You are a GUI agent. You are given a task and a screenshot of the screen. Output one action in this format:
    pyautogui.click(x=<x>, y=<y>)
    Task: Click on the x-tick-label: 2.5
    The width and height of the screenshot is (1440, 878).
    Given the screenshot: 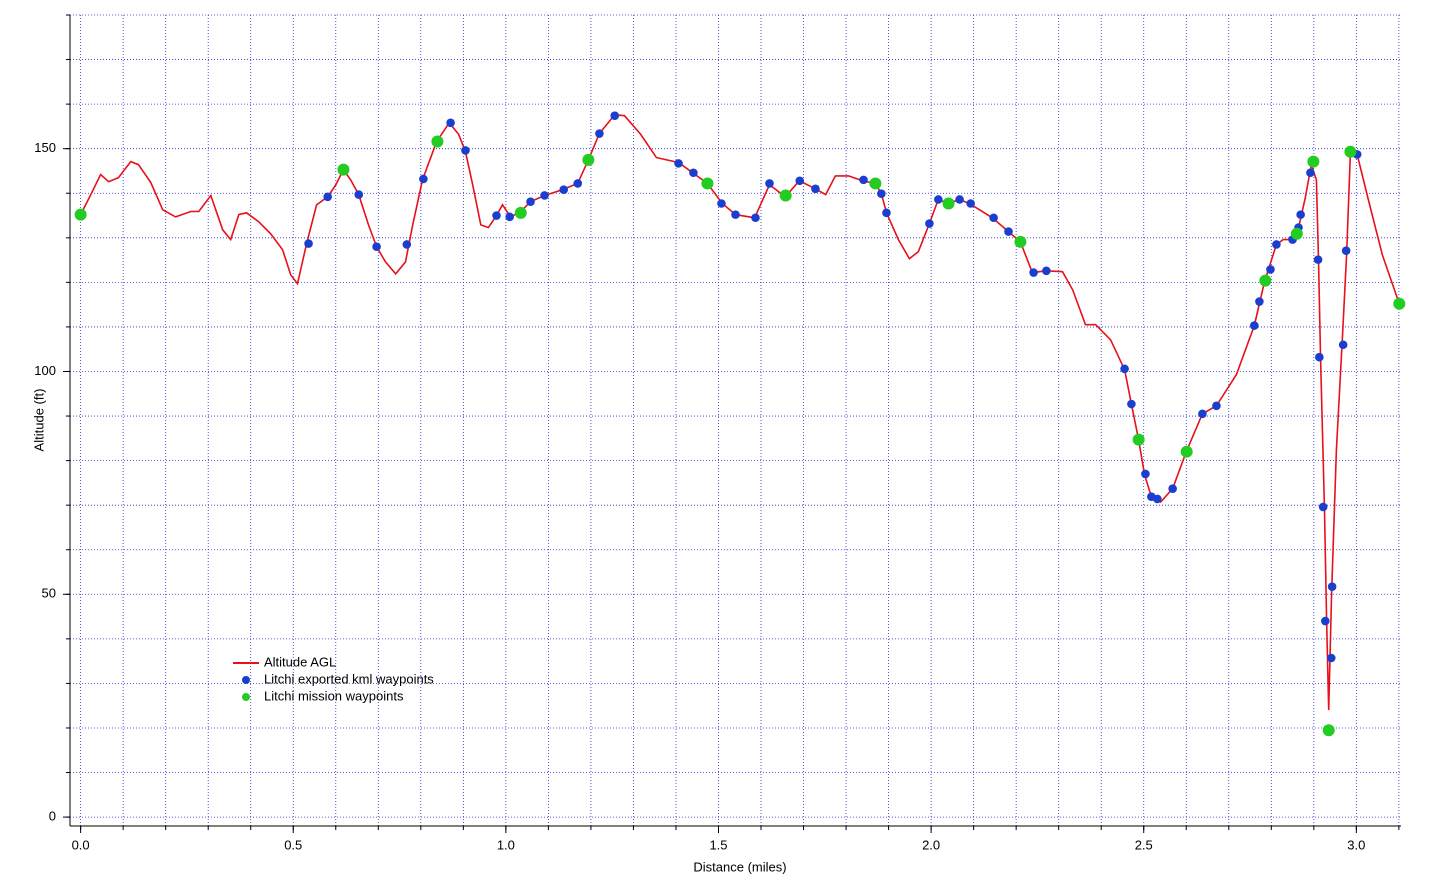 What is the action you would take?
    pyautogui.click(x=1144, y=844)
    